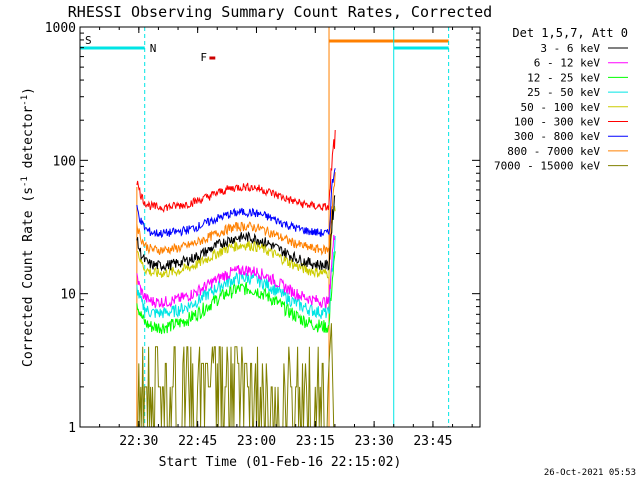 The width and height of the screenshot is (640, 480). Describe the element at coordinates (563, 77) in the screenshot. I see `legend-label: 12 - 25 keV` at that location.